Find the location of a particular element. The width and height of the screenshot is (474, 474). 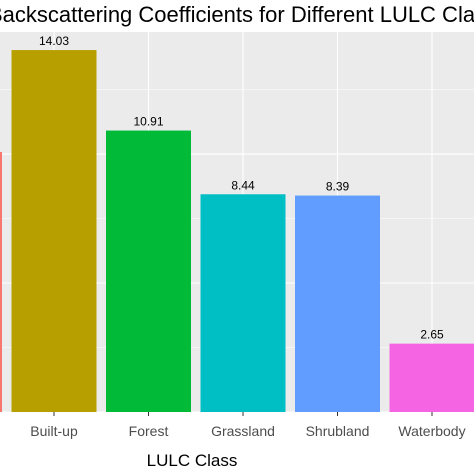

bar-built-up is located at coordinates (54, 231).